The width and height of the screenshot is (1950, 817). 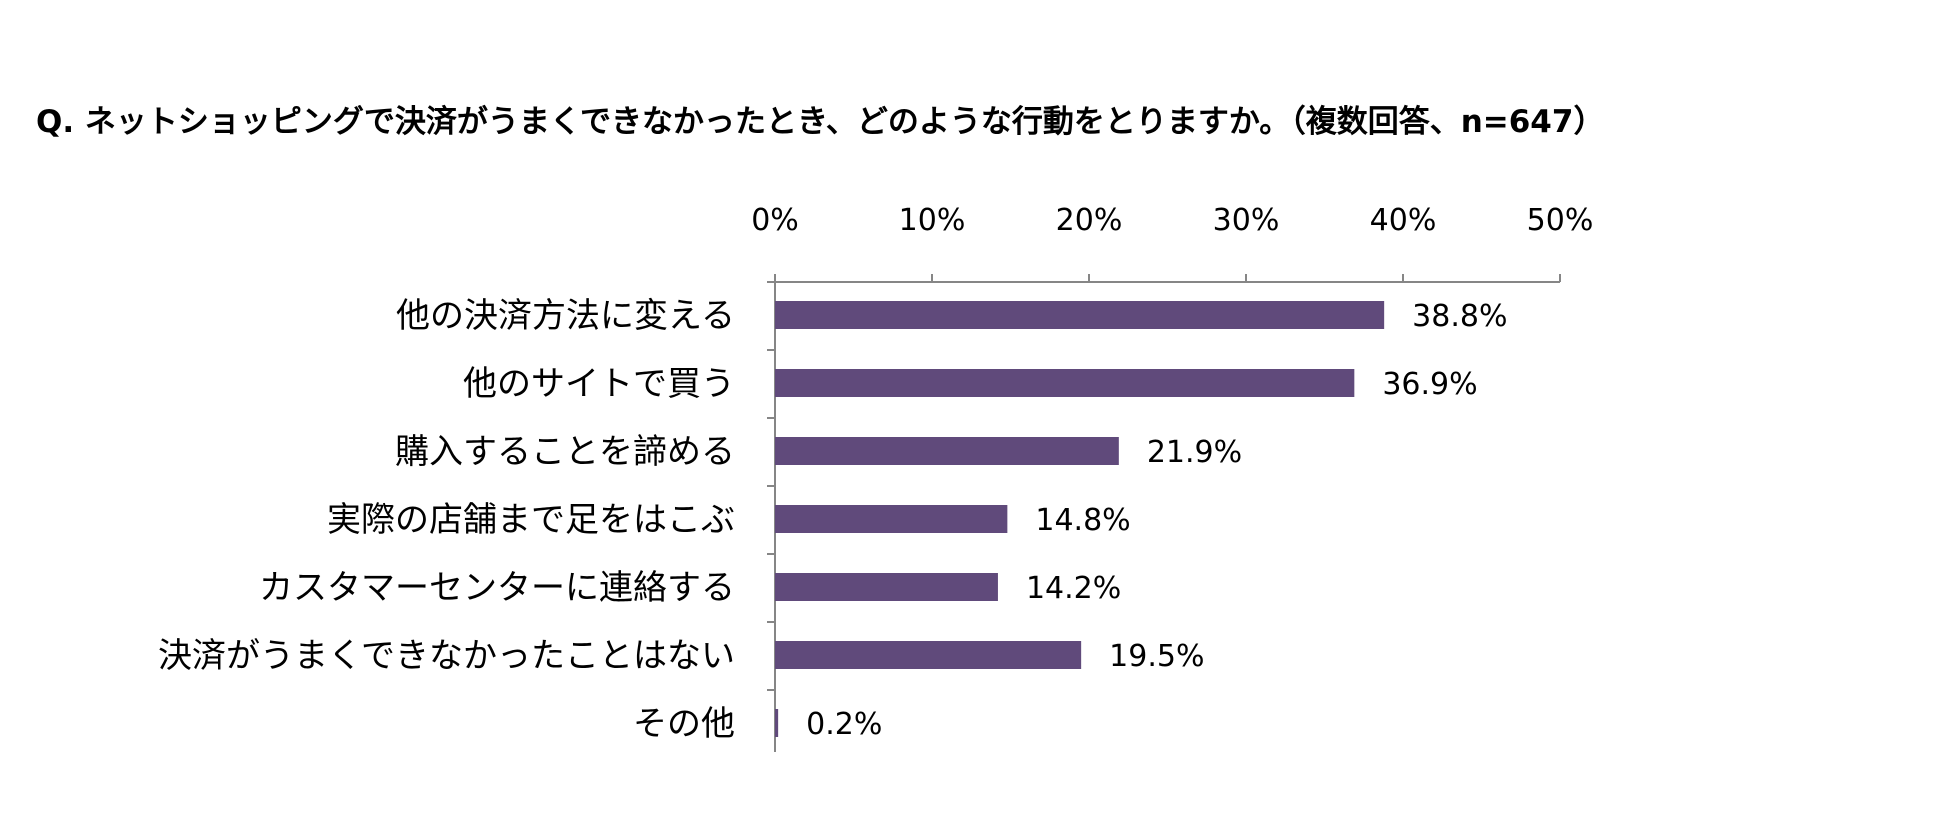 What do you see at coordinates (1459, 316) in the screenshot?
I see `data-label: 38.8%` at bounding box center [1459, 316].